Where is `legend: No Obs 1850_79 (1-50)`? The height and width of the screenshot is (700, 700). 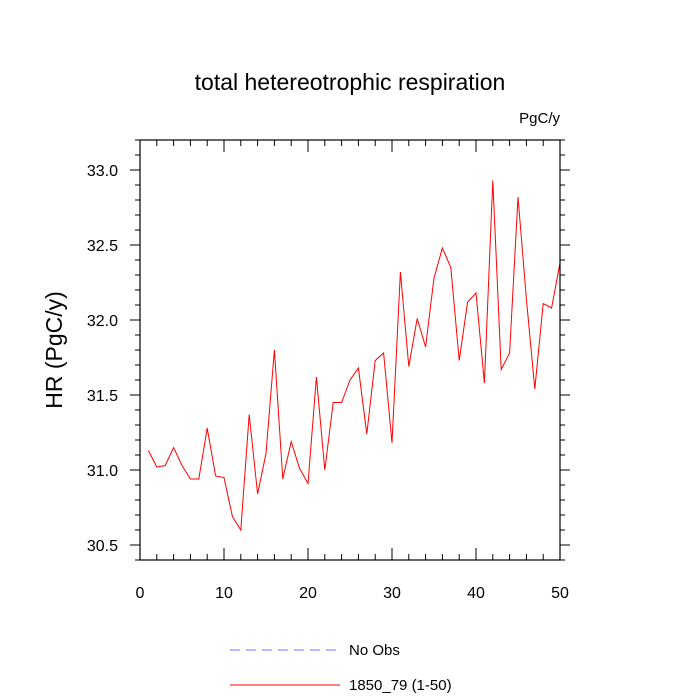 legend: No Obs 1850_79 (1-50) is located at coordinates (341, 668).